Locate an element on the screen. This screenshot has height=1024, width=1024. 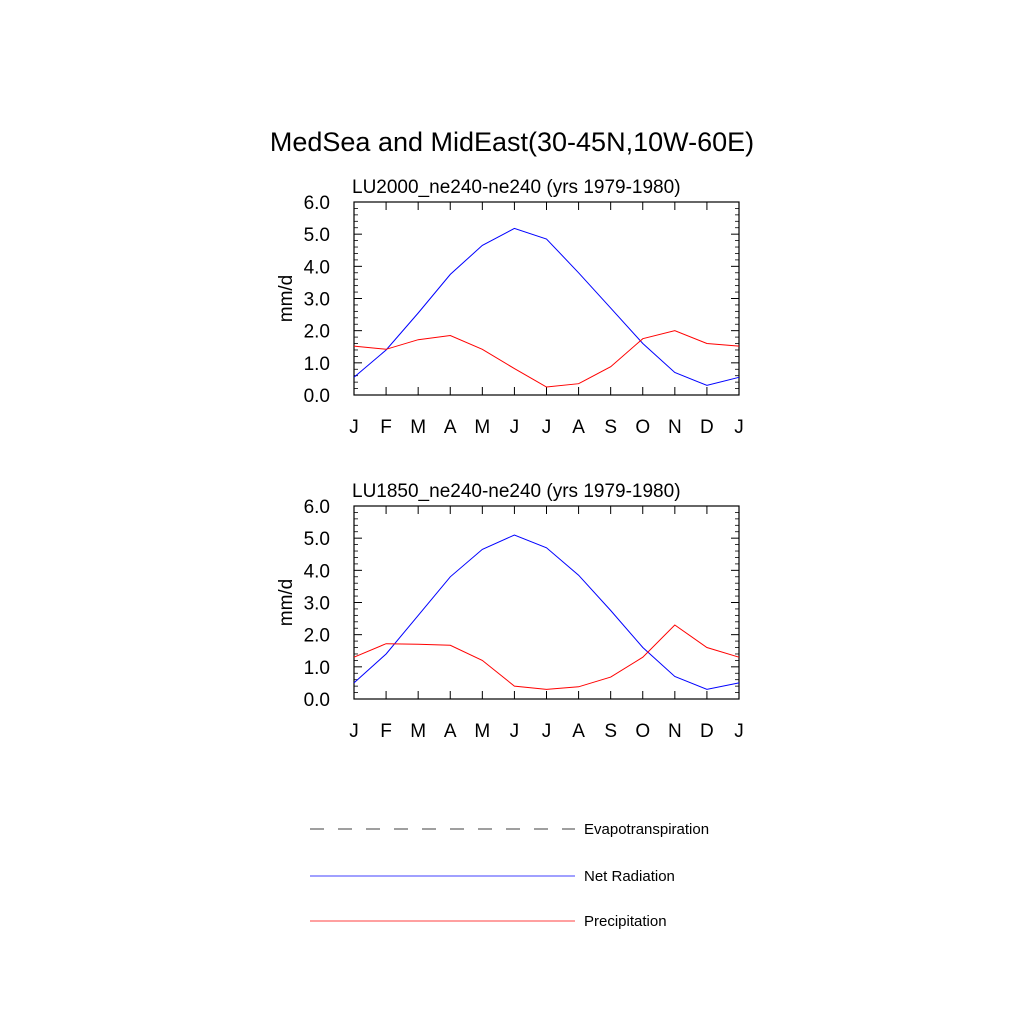
panel-title: LU2000_ne240-ne240 (yrs 1979-1980) is located at coordinates (516, 187).